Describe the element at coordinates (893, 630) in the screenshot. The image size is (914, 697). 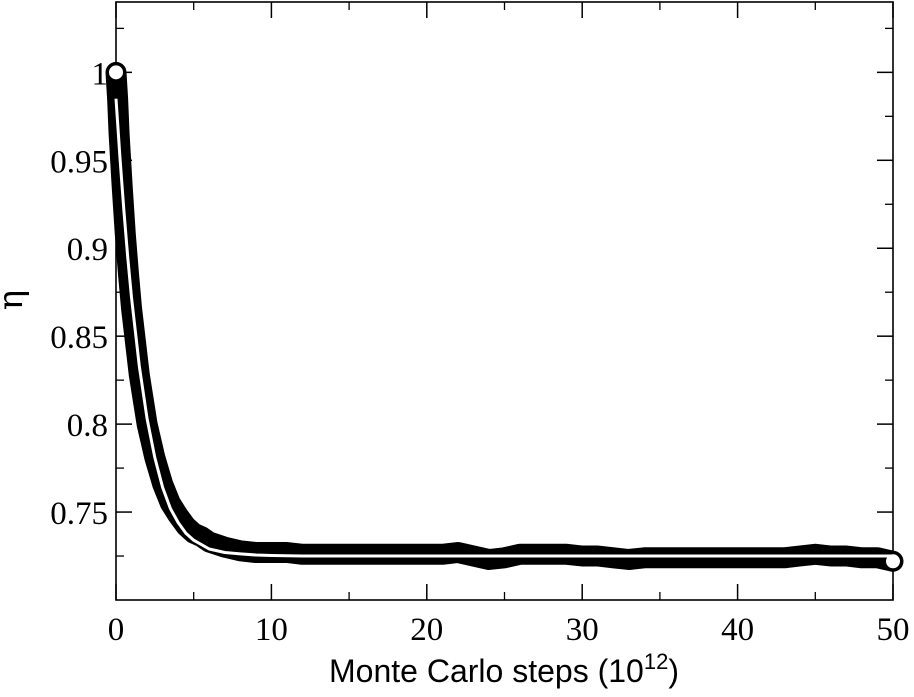
I see `x-tick-label: 50` at that location.